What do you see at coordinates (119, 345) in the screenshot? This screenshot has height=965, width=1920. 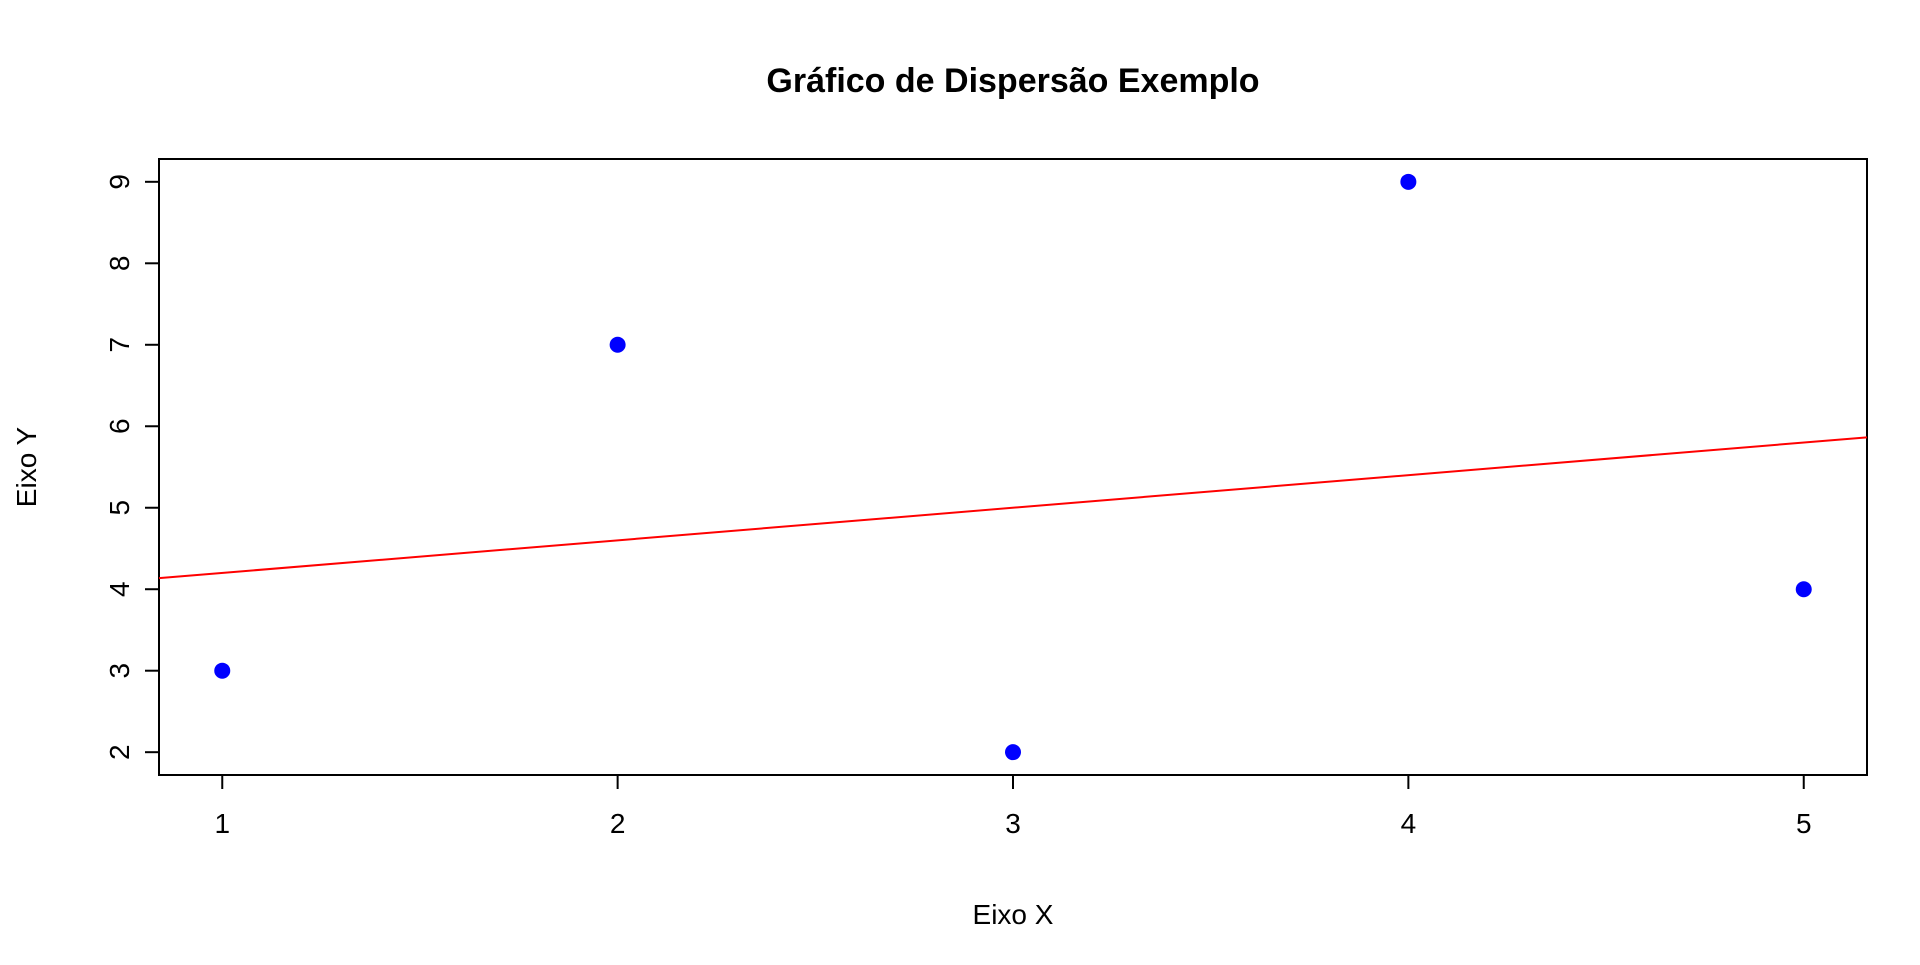 I see `y-tick-label: 7` at bounding box center [119, 345].